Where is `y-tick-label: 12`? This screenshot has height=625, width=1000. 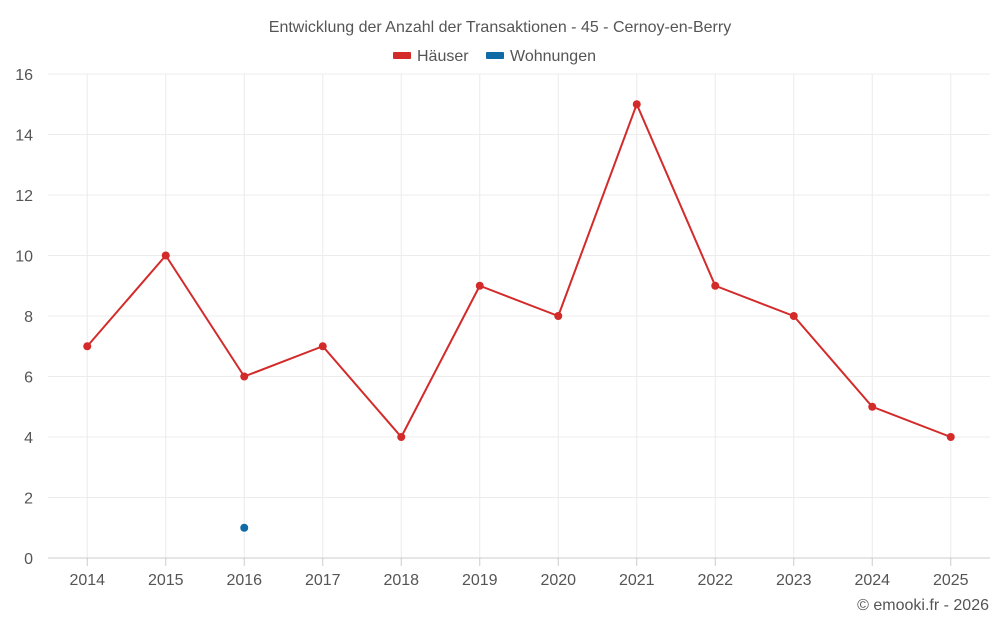
y-tick-label: 12 is located at coordinates (24, 196).